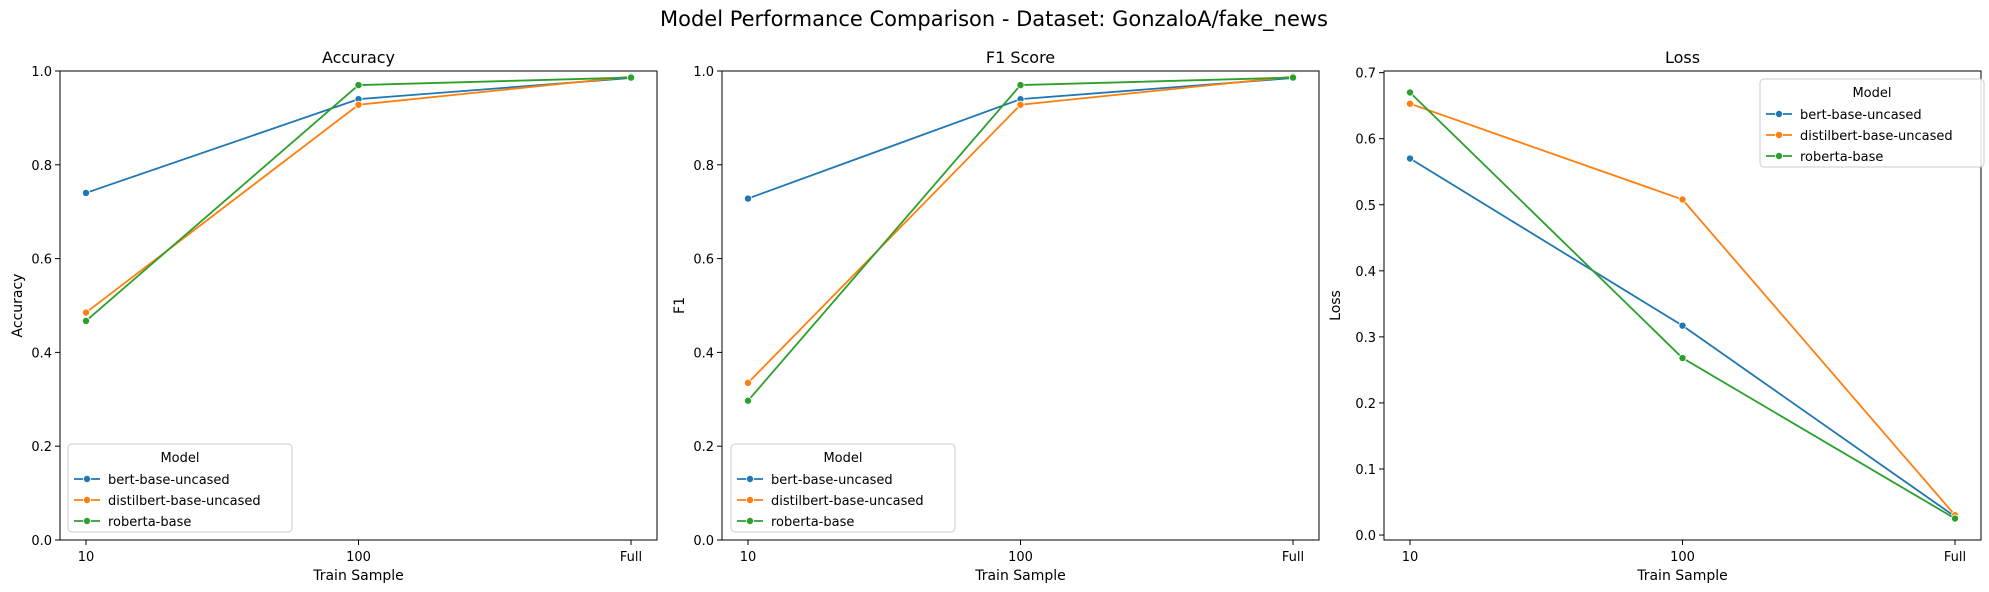  What do you see at coordinates (1365, 470) in the screenshot?
I see `y-tick-label: 0.1` at bounding box center [1365, 470].